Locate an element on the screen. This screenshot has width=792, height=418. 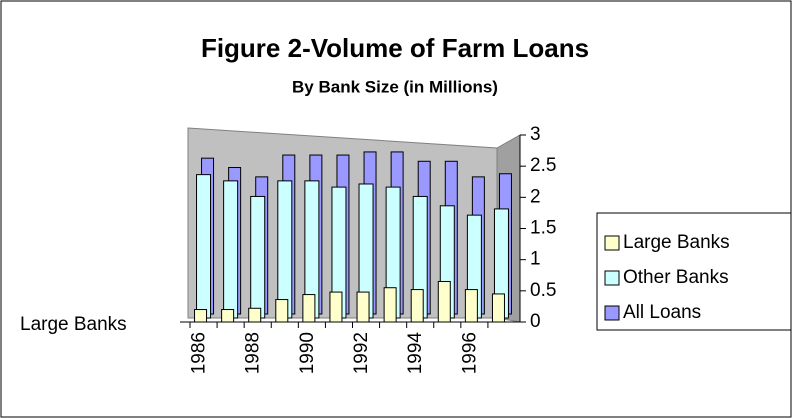
y-tick-label: 0.5 is located at coordinates (543, 290).